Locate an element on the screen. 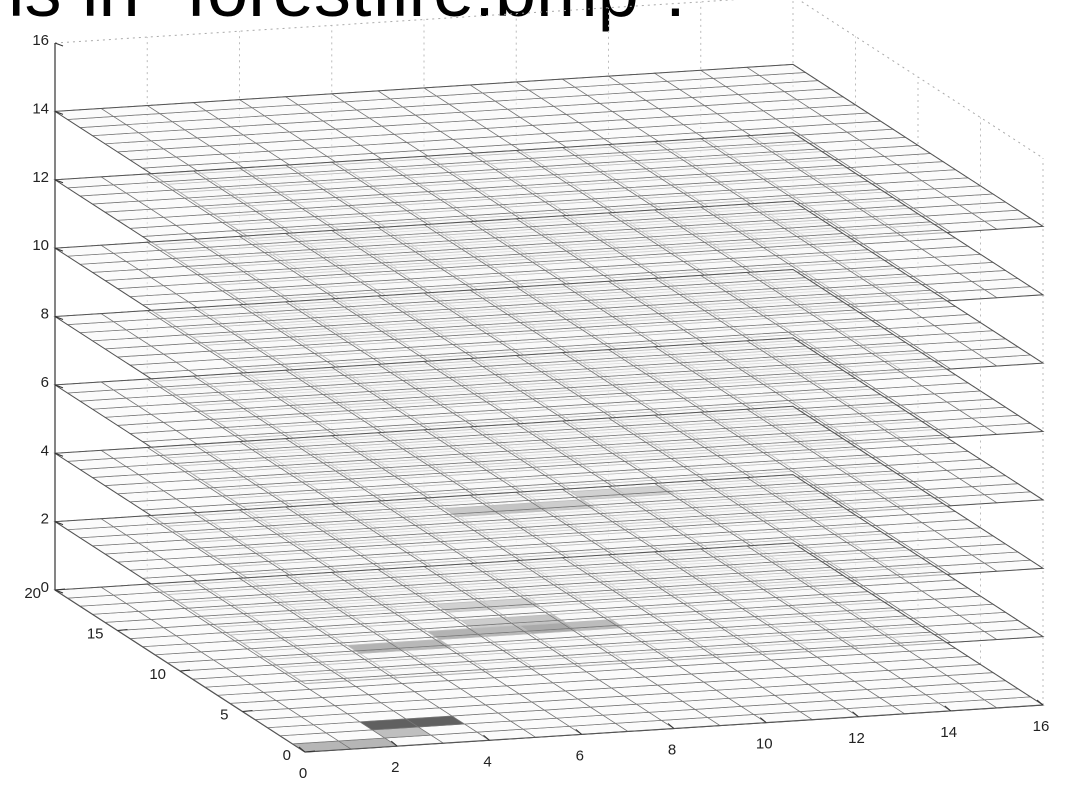  x-tick-label: 8 is located at coordinates (672, 750).